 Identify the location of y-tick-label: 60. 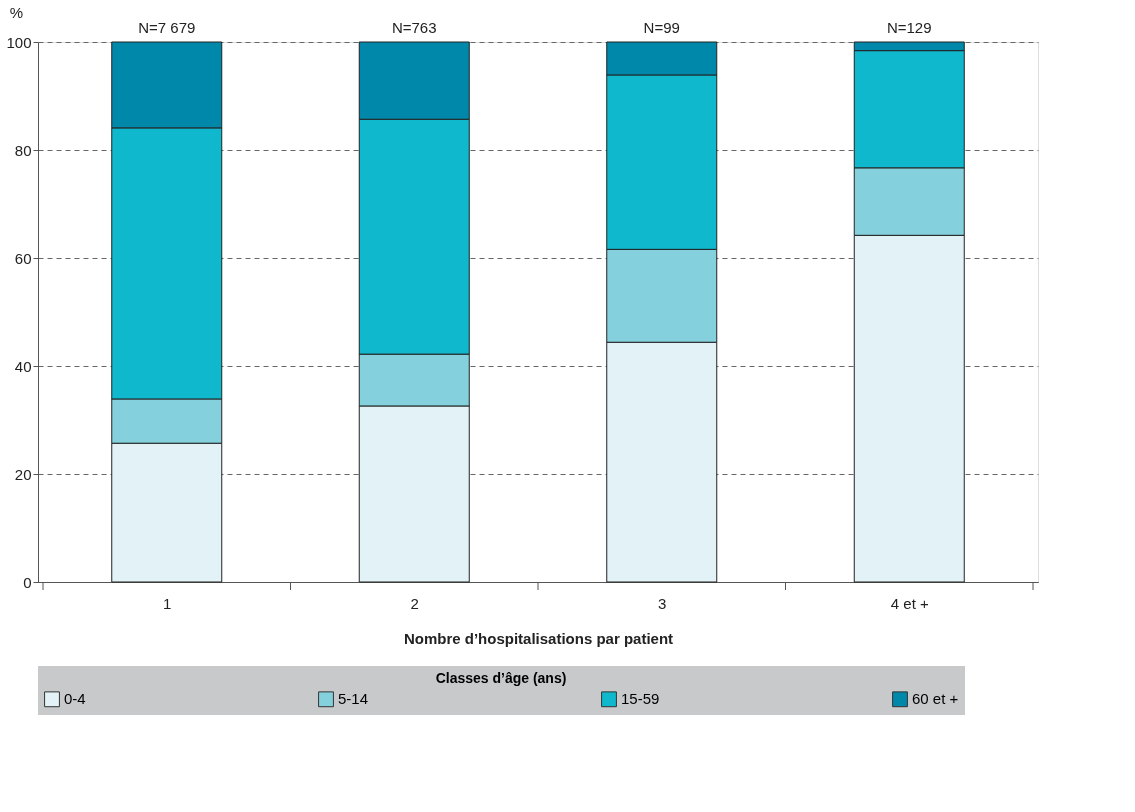
(23, 258).